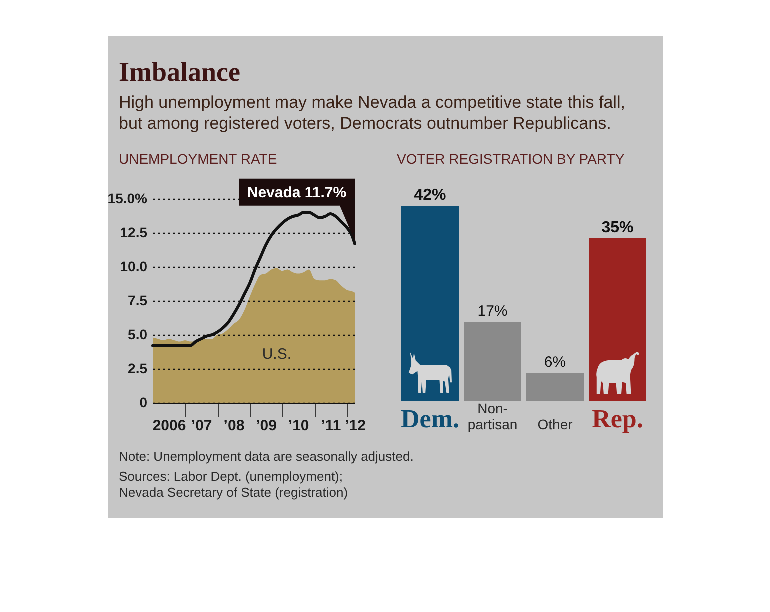  What do you see at coordinates (180, 72) in the screenshot?
I see `text: Imbalance` at bounding box center [180, 72].